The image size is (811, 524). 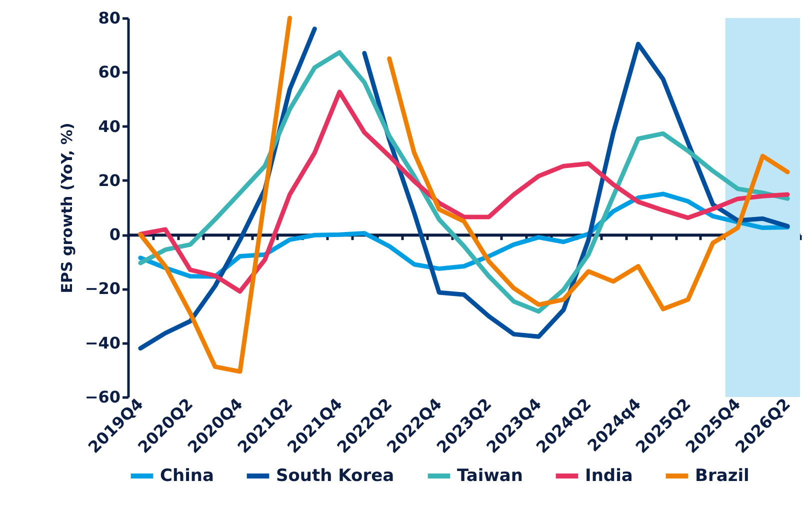 What do you see at coordinates (102, 288) in the screenshot?
I see `y-tick-label: −20` at bounding box center [102, 288].